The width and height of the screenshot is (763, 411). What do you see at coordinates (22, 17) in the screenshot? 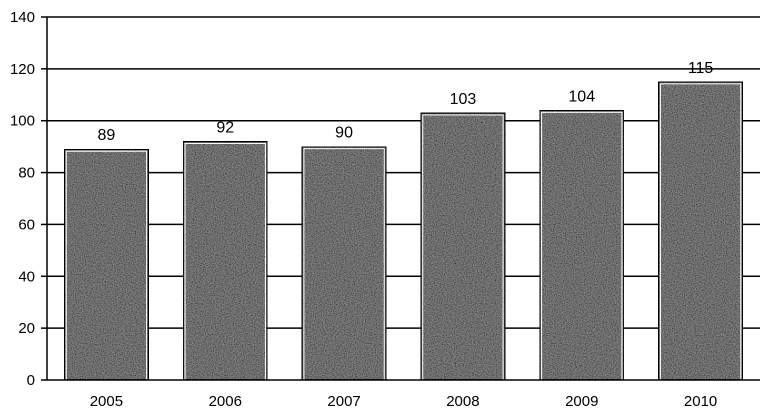
I see `y-tick-label: 140` at bounding box center [22, 17].